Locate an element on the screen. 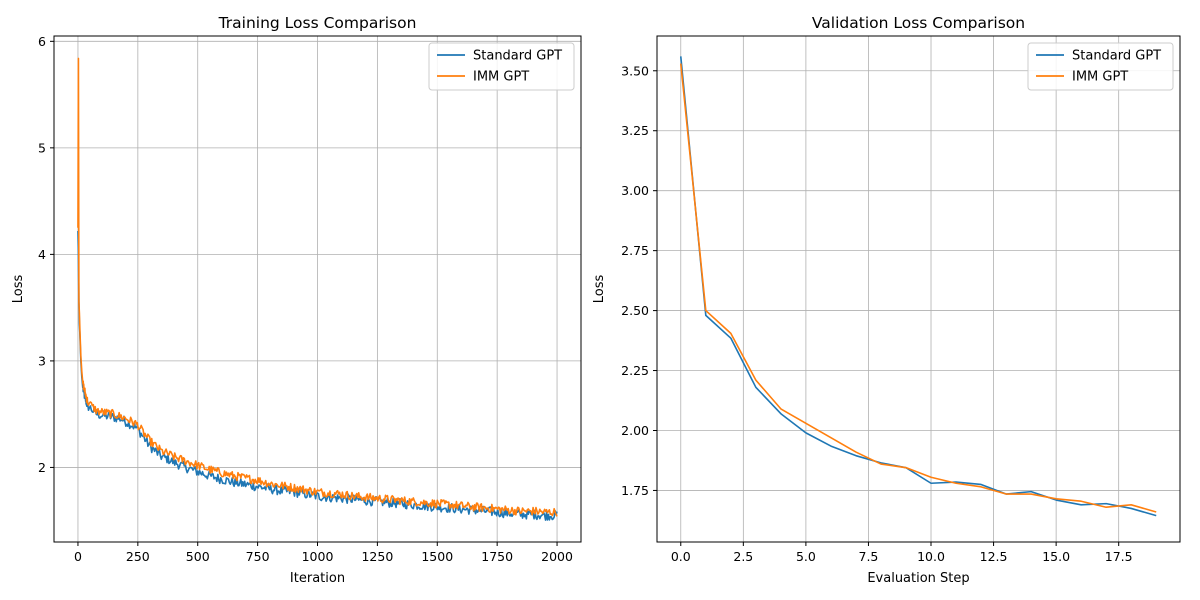 This screenshot has width=1200, height=600. y-tick-label: 2.50 is located at coordinates (635, 310).